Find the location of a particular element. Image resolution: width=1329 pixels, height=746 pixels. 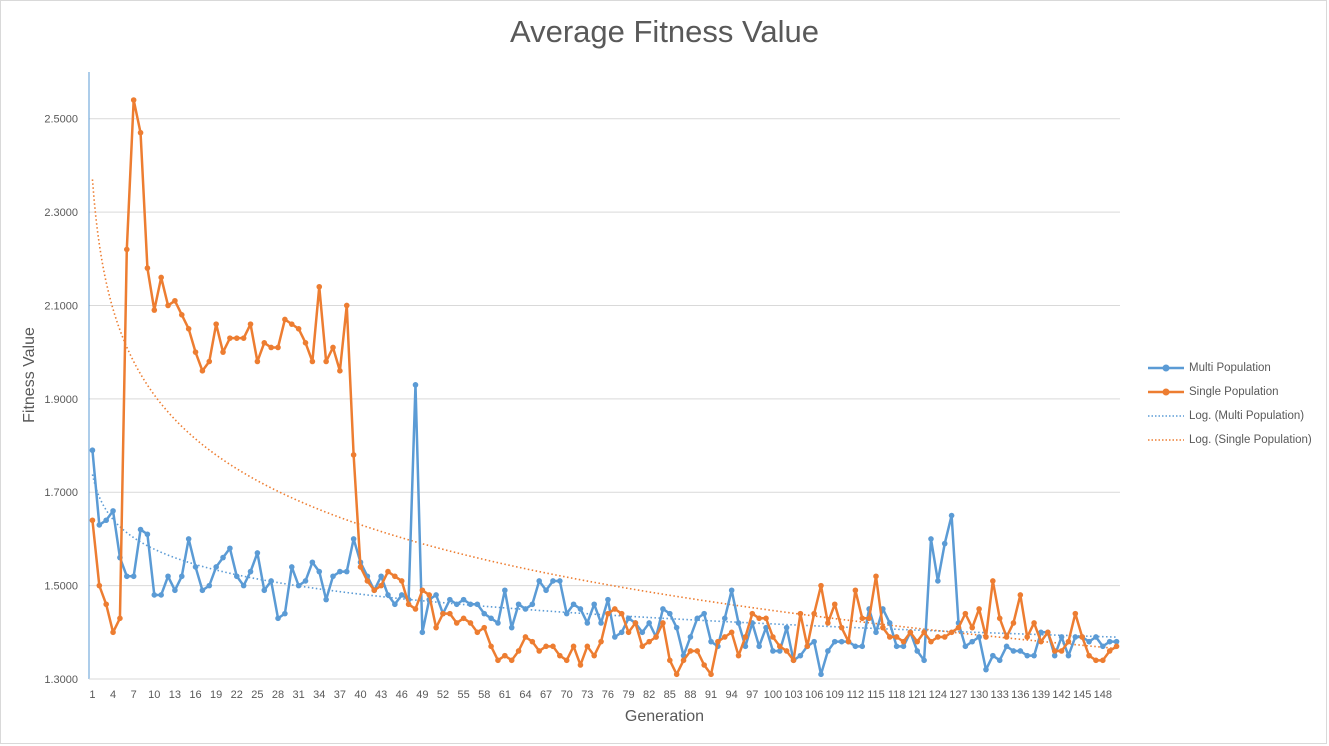

x-tick-label: 148 is located at coordinates (1103, 695).